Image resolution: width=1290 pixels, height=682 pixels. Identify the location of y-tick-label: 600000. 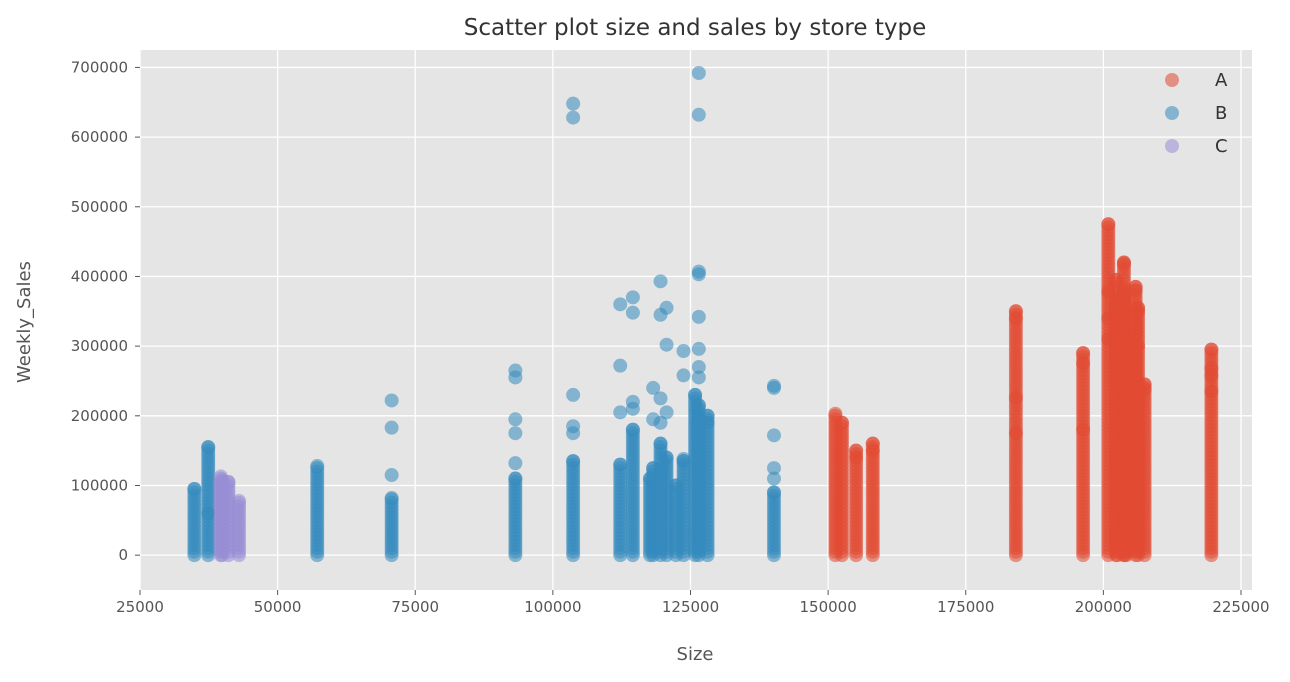
(99, 137).